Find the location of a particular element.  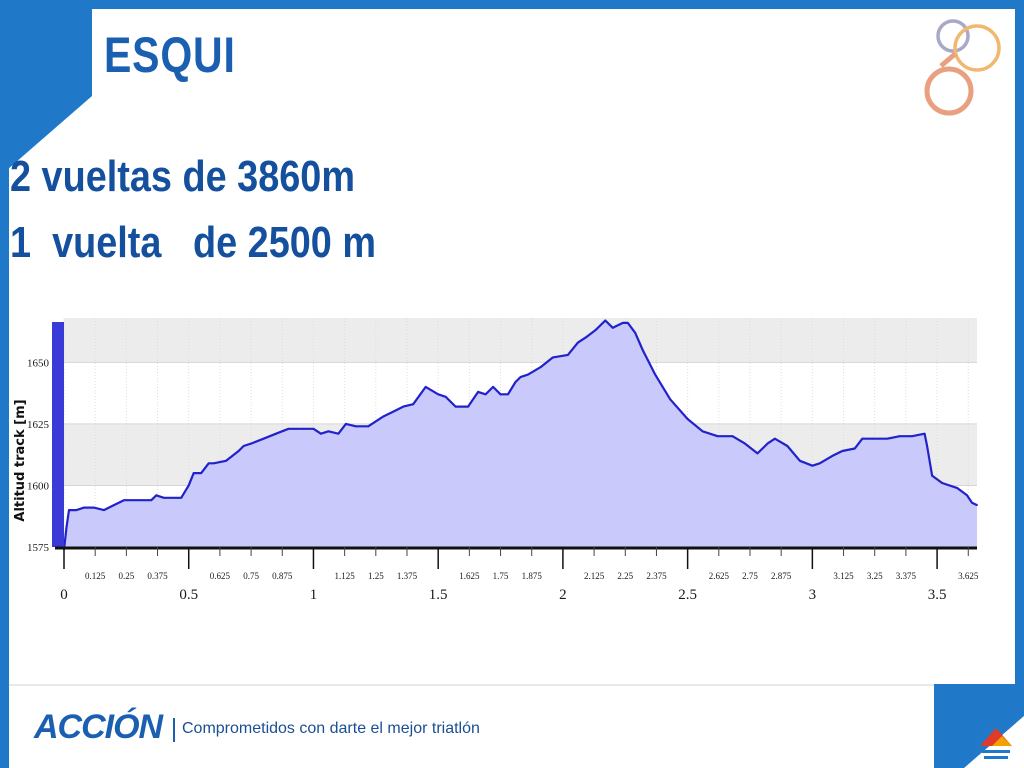

x-minor-label-6: 1.125 is located at coordinates (345, 576).